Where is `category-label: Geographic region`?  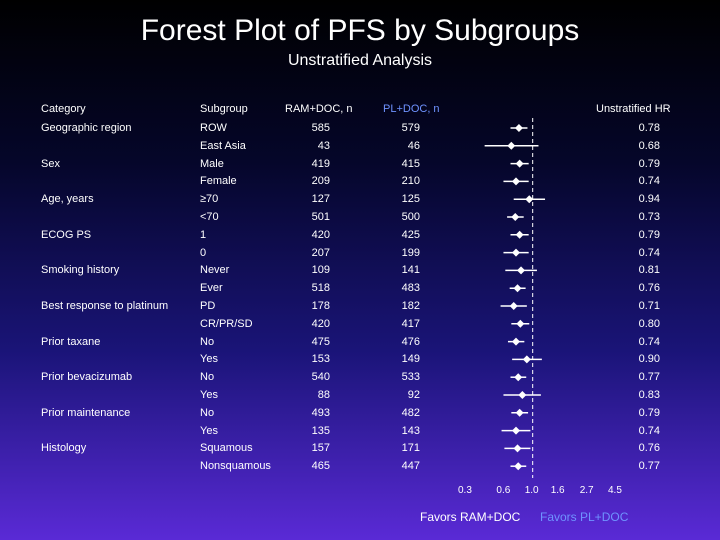 category-label: Geographic region is located at coordinates (86, 128).